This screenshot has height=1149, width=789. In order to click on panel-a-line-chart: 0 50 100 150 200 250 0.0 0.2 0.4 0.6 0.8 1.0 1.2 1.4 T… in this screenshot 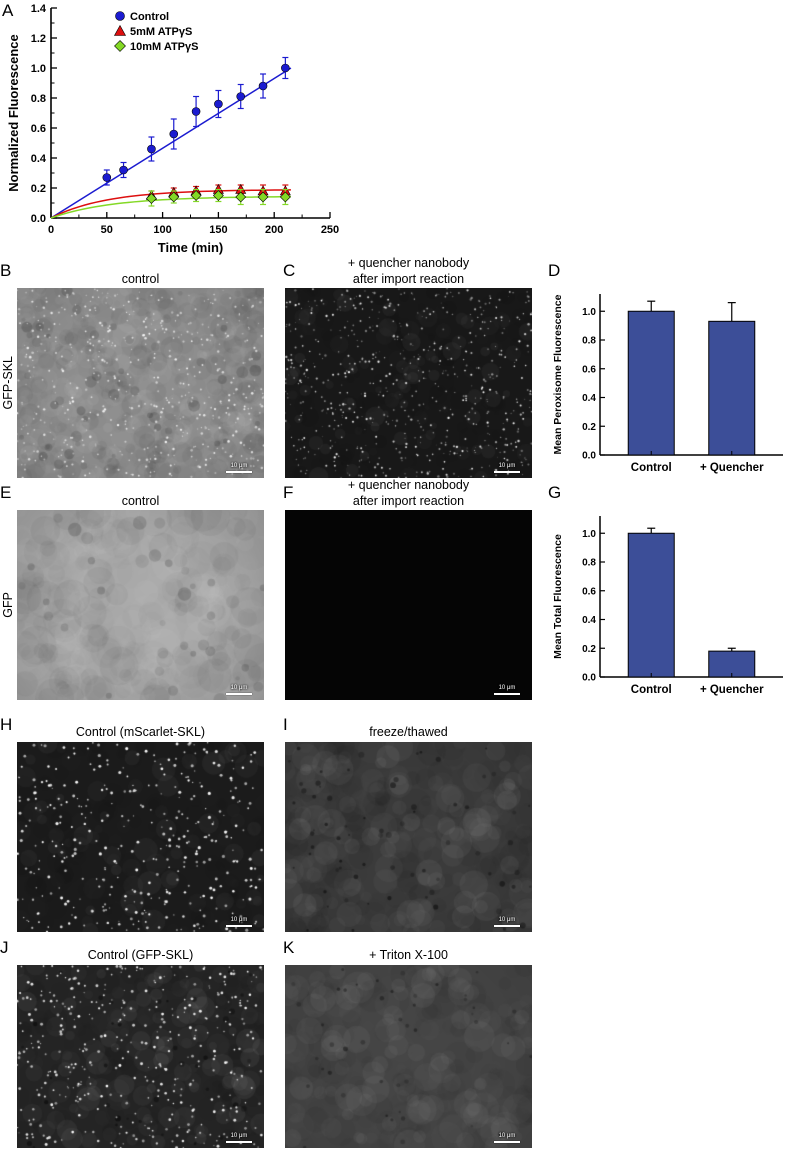, I will do `click(172, 129)`.